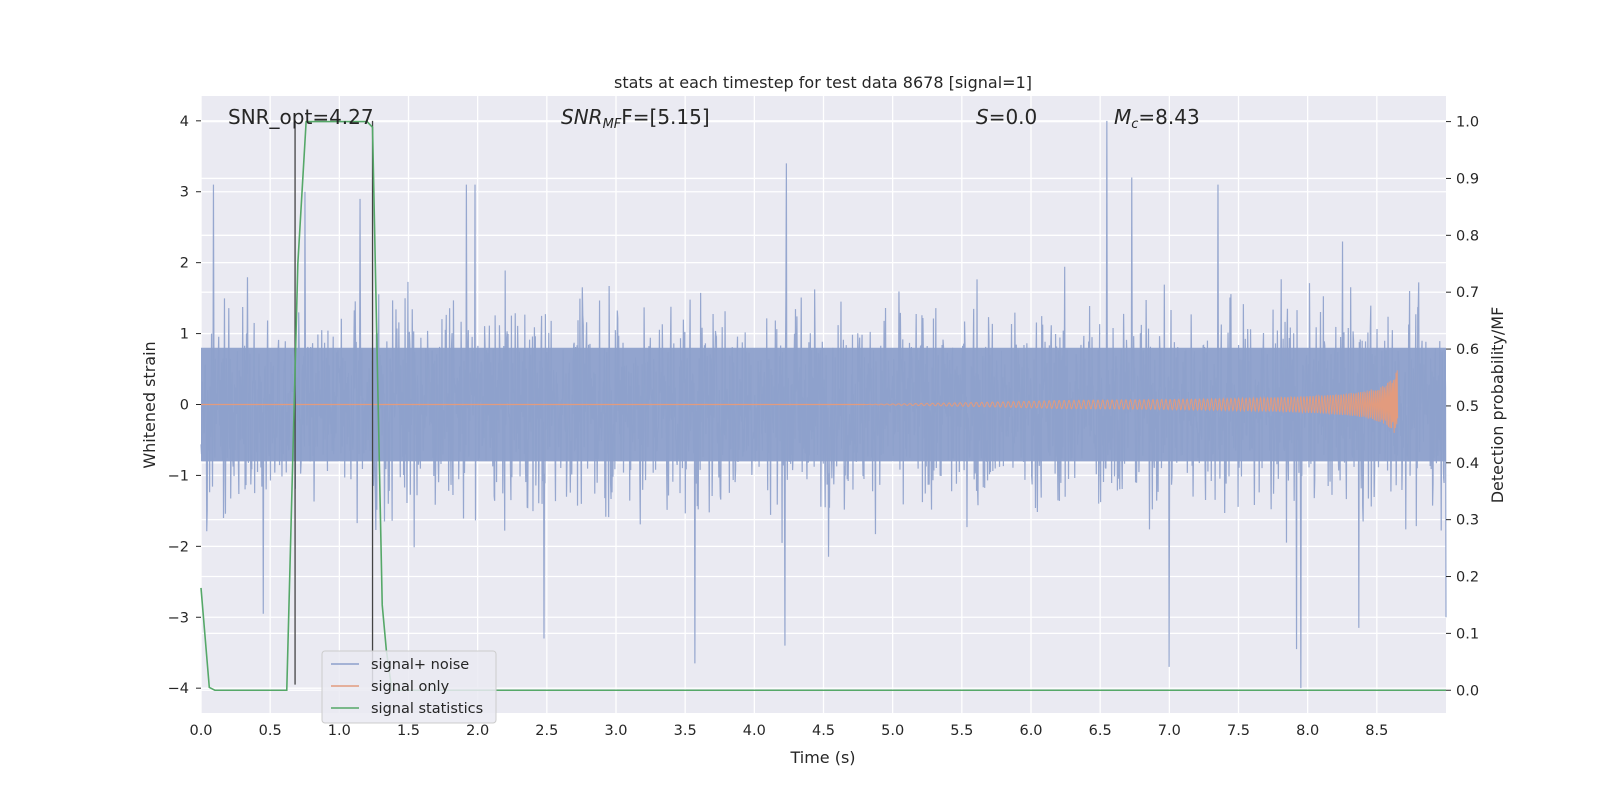 Image resolution: width=1600 pixels, height=800 pixels. I want to click on x-tick-label: 3.0, so click(615, 731).